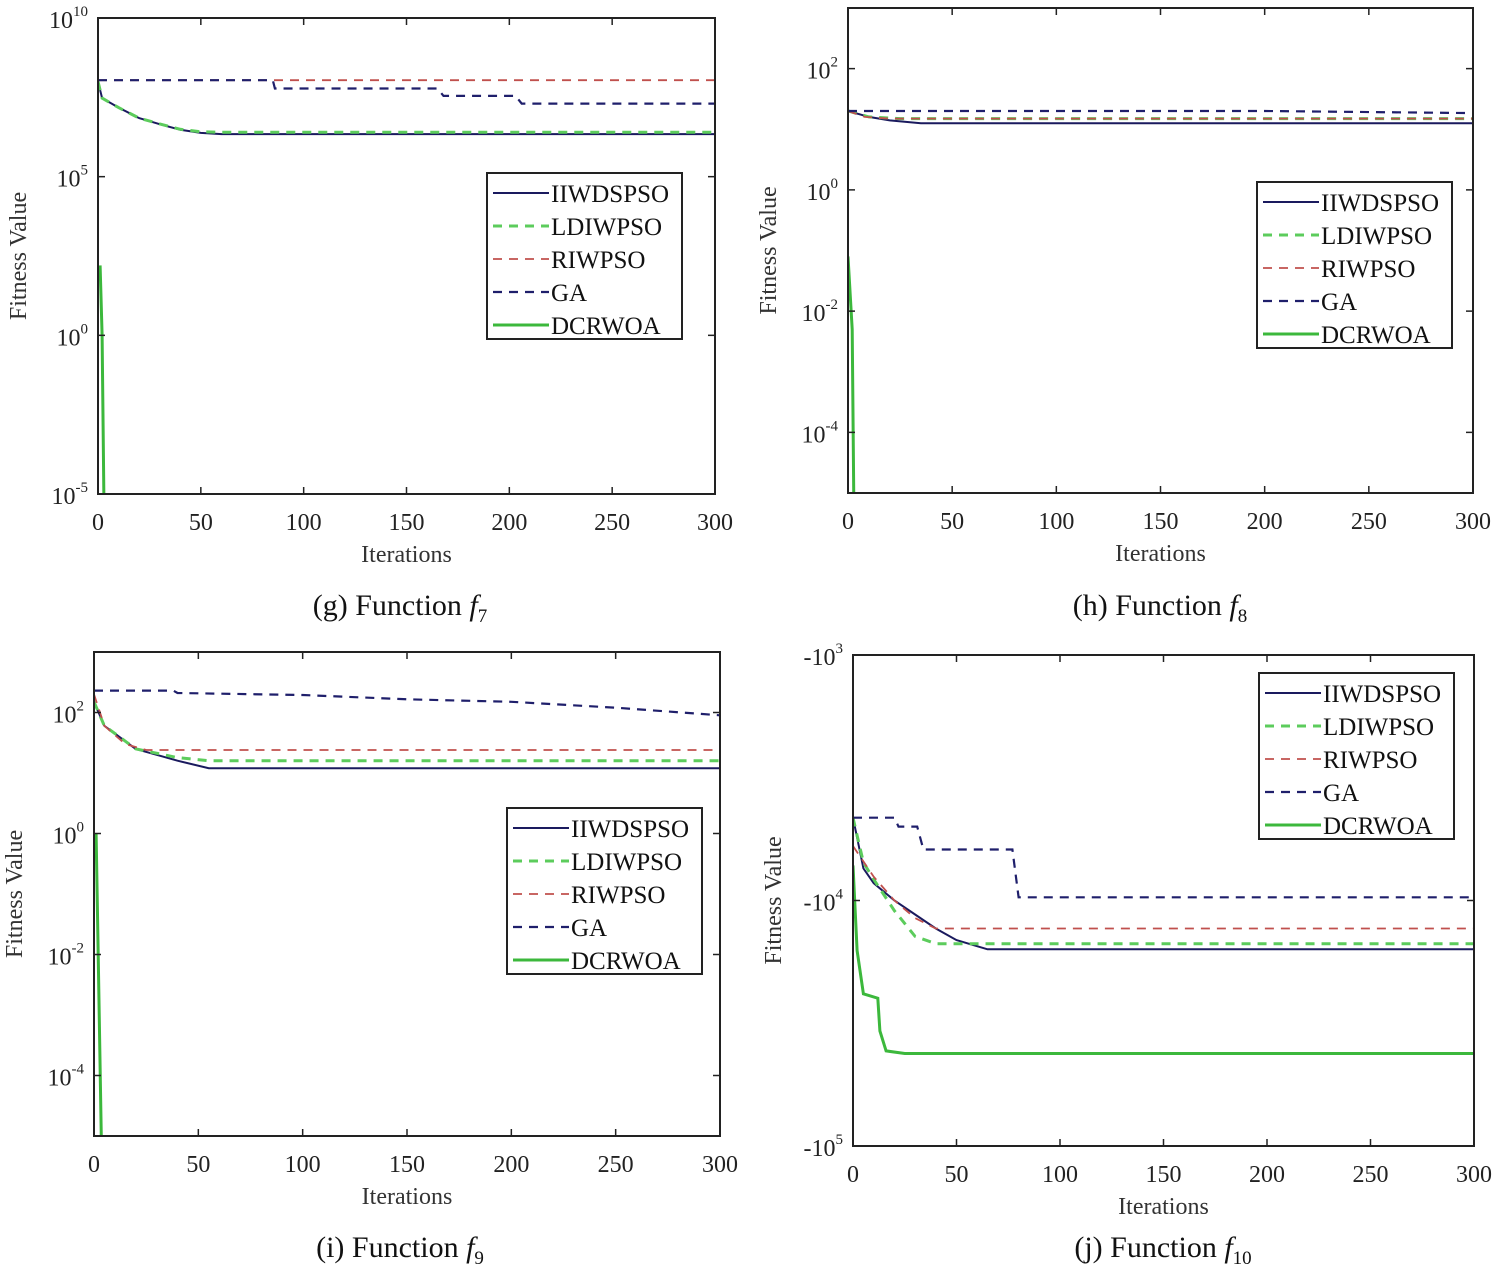 This screenshot has width=1500, height=1270. I want to click on y-tick-label: 10⁻⁴, so click(66, 1077).